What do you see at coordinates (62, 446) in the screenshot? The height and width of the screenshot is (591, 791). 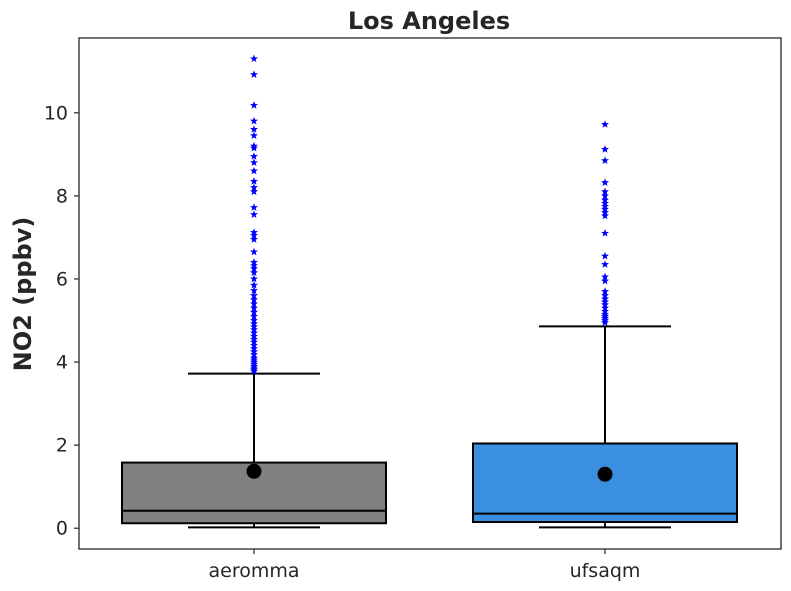 I see `y-tick-label: 2` at bounding box center [62, 446].